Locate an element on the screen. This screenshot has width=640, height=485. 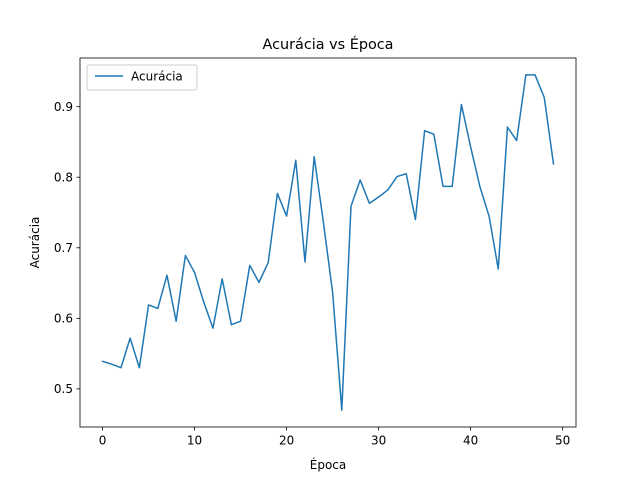
legend: Acurácia is located at coordinates (142, 77).